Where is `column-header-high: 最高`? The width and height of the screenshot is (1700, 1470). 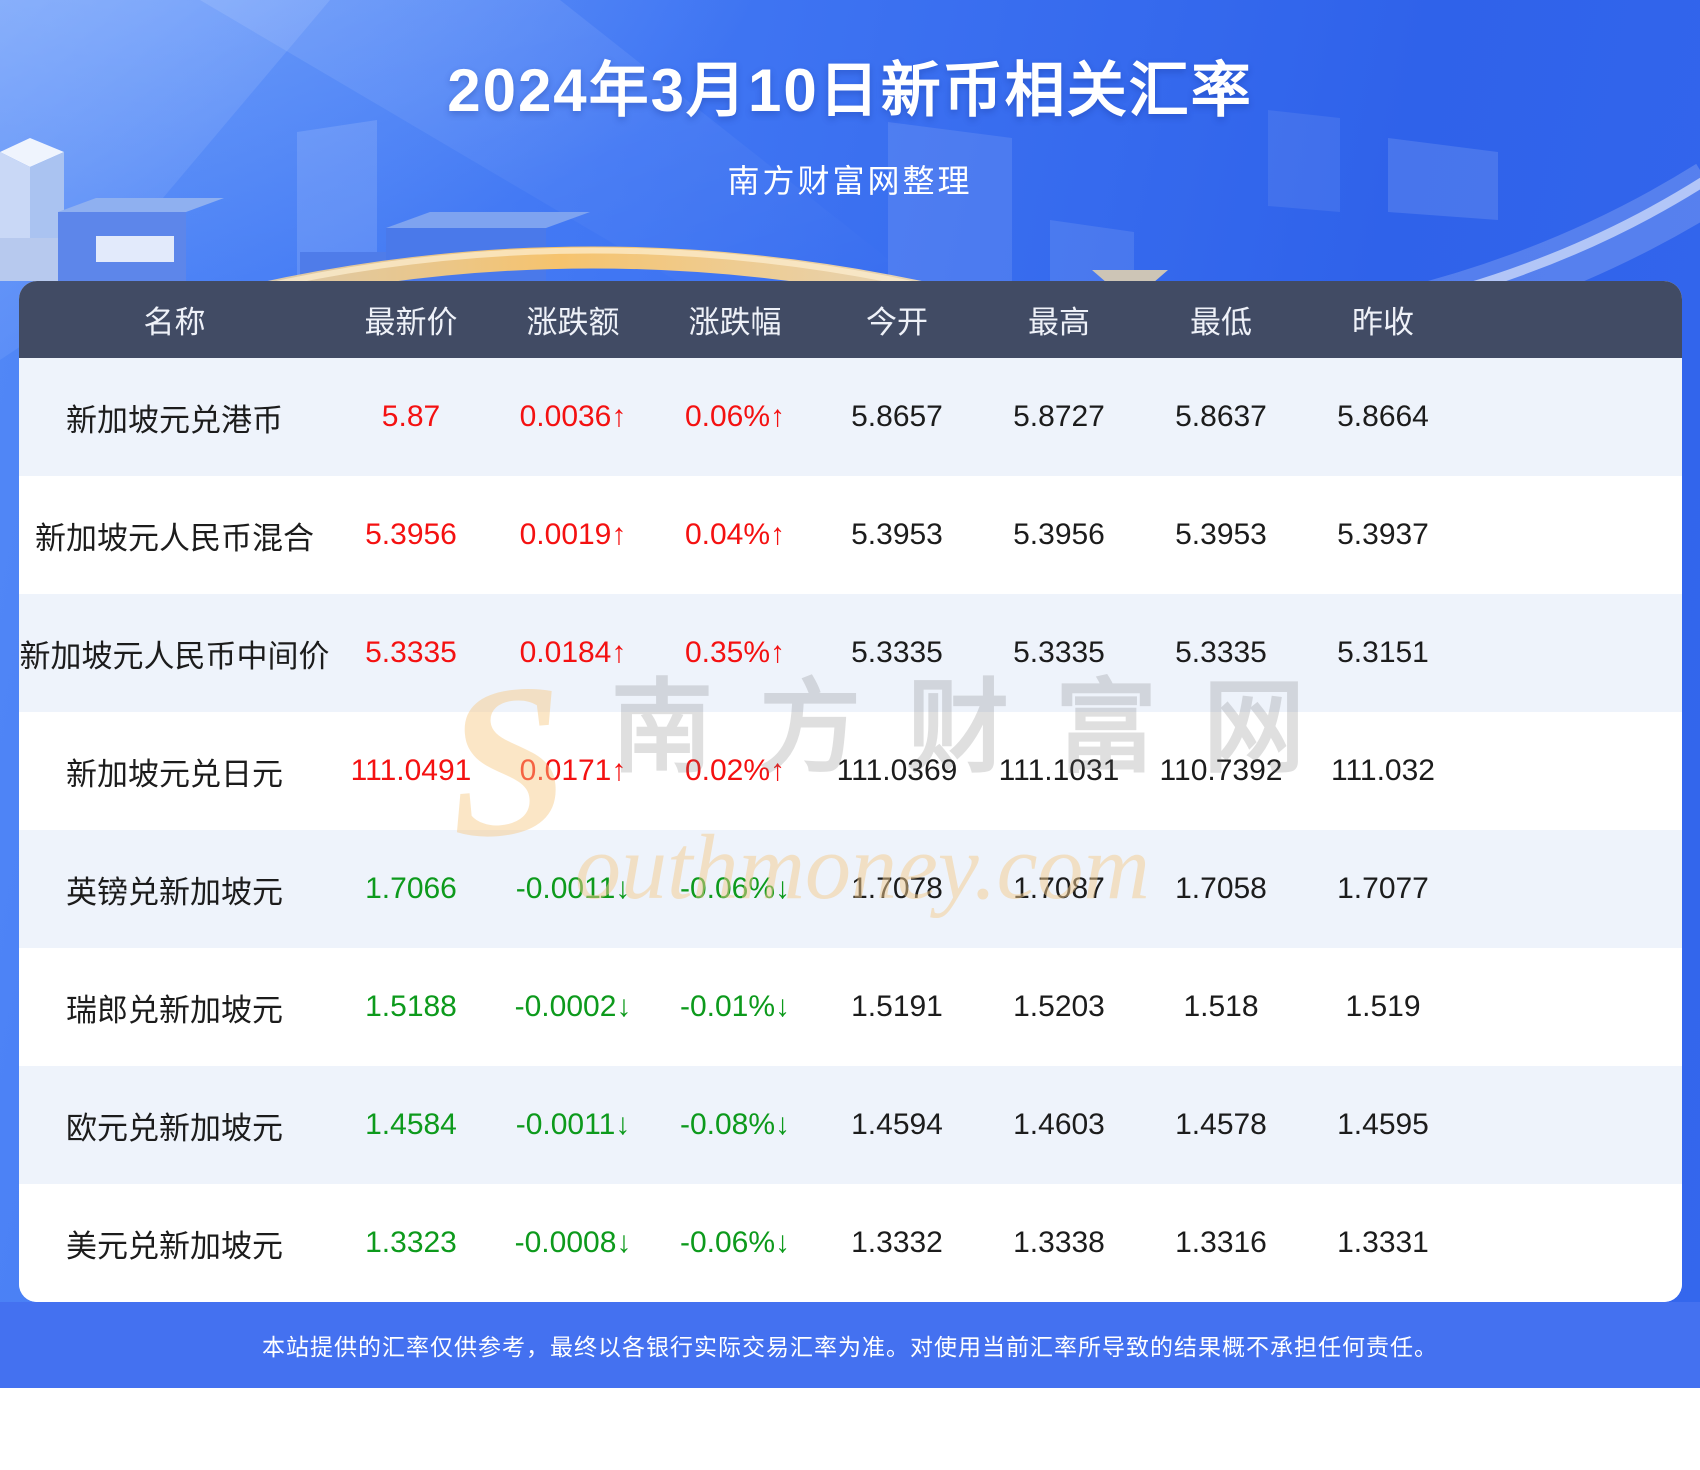 column-header-high: 最高 is located at coordinates (1059, 322).